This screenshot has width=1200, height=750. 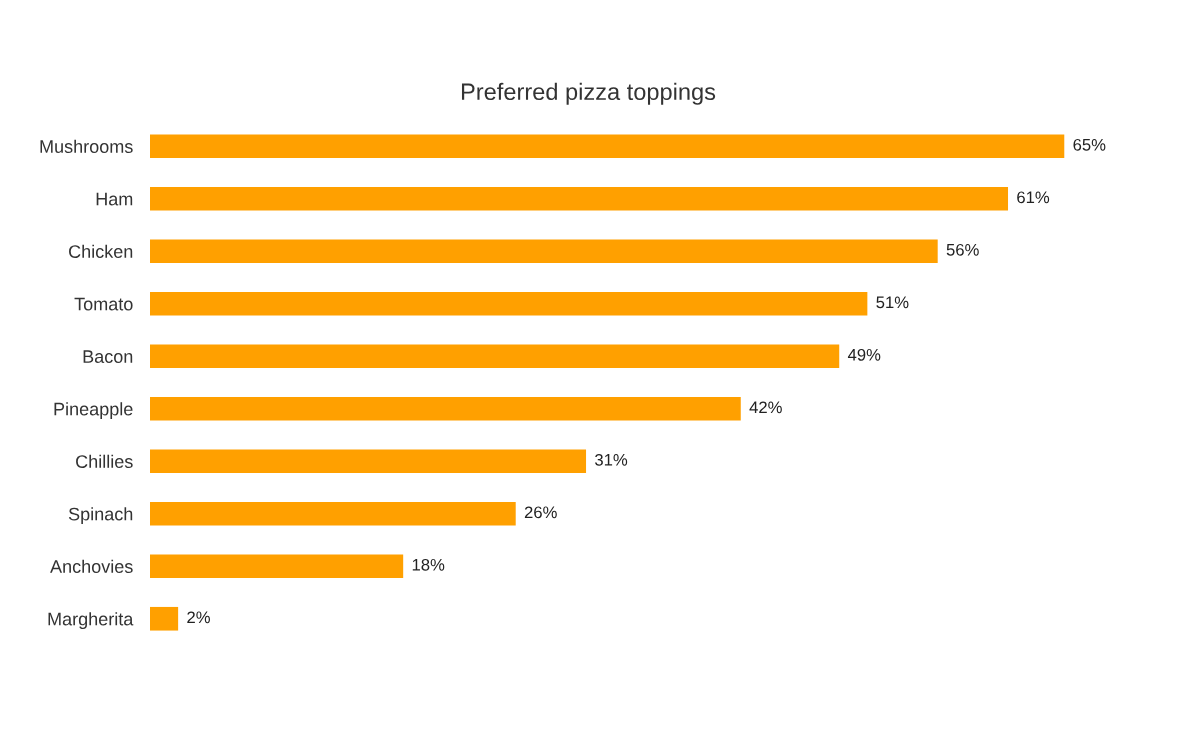 What do you see at coordinates (765, 407) in the screenshot?
I see `data-label: 42%` at bounding box center [765, 407].